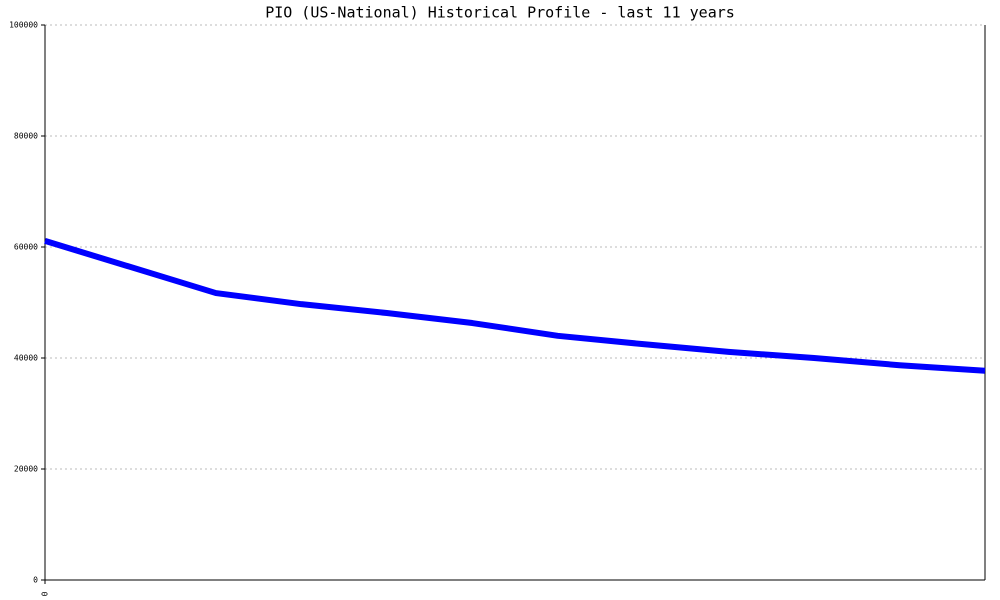 The height and width of the screenshot is (600, 1000). What do you see at coordinates (26, 247) in the screenshot?
I see `y-tick-label: 60000` at bounding box center [26, 247].